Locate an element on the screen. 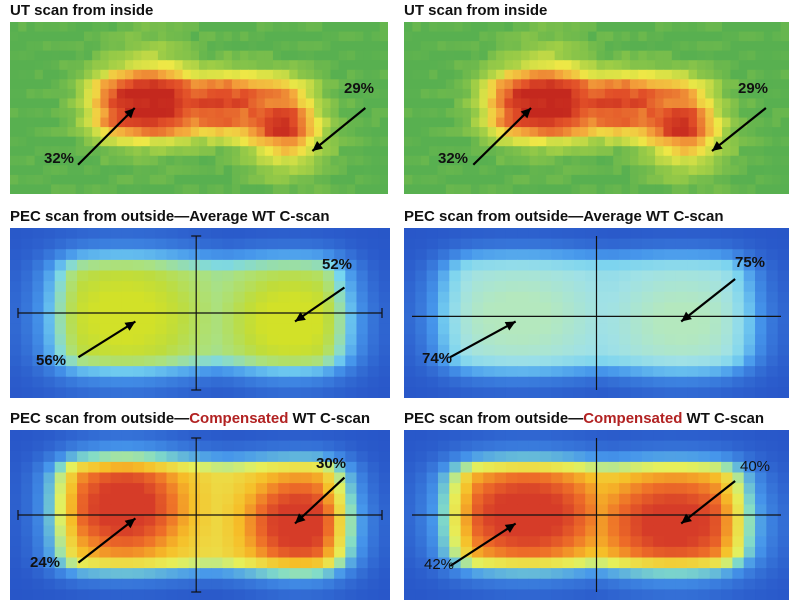  heatmap-pec-average-left is located at coordinates (200, 313).